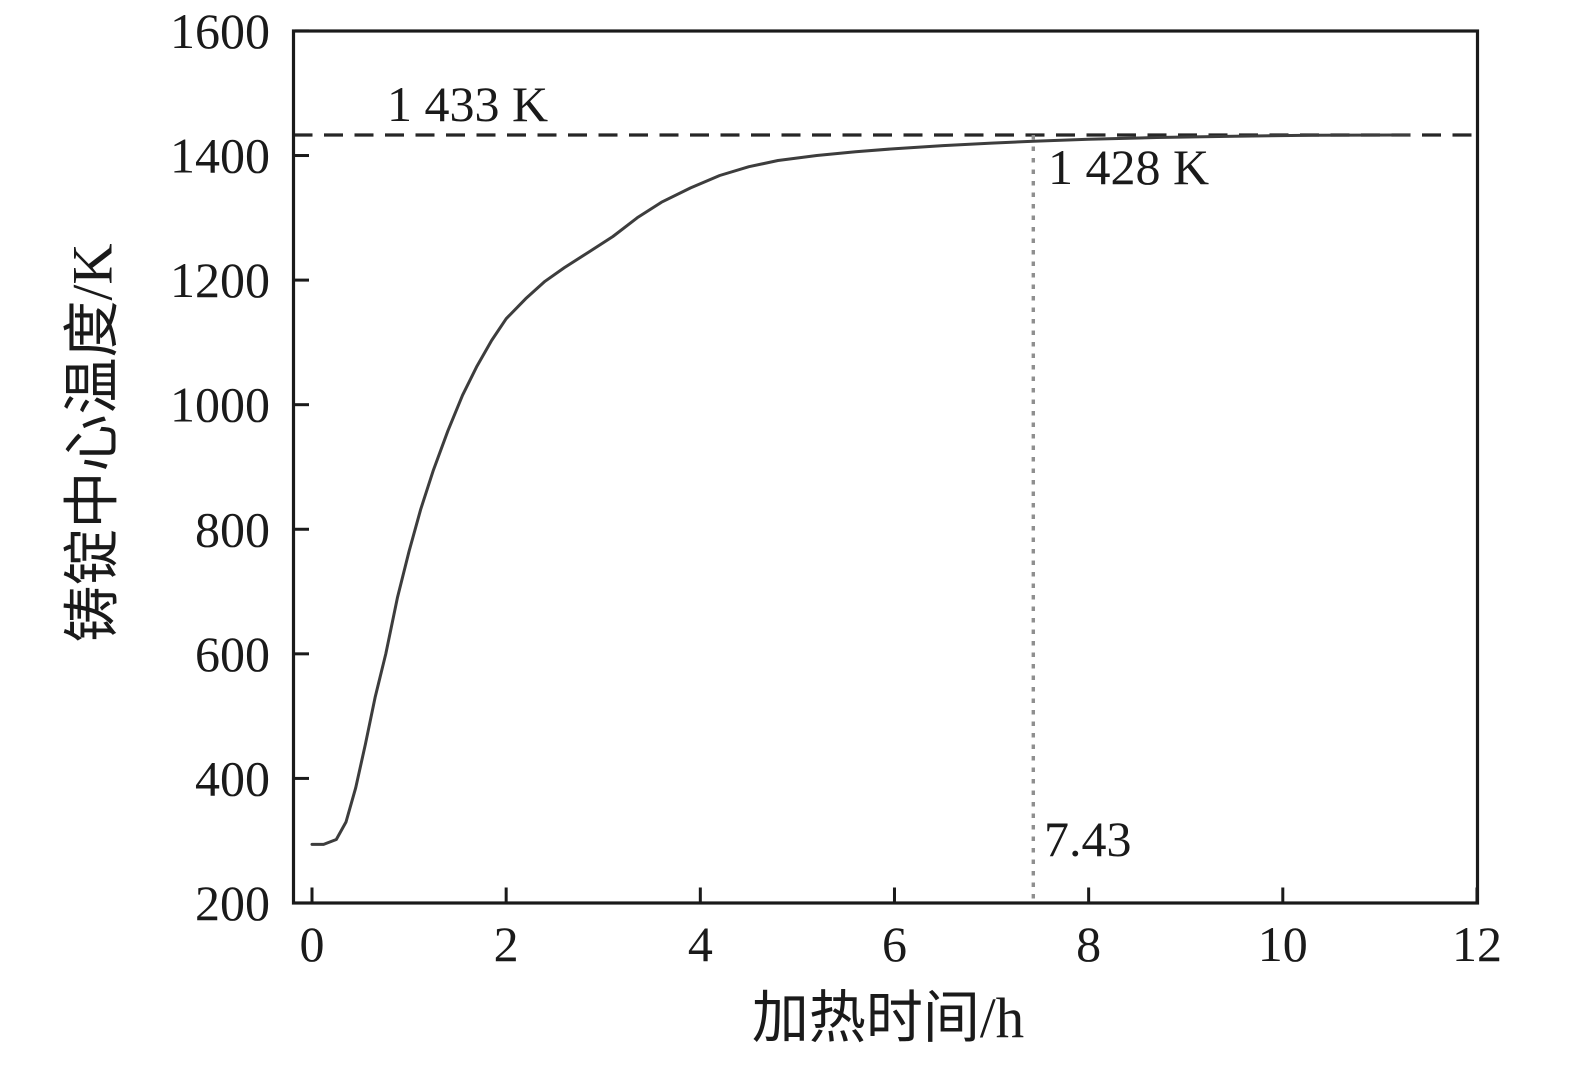 The image size is (1575, 1070). Describe the element at coordinates (232, 529) in the screenshot. I see `y-axis-tick-label: 800` at that location.